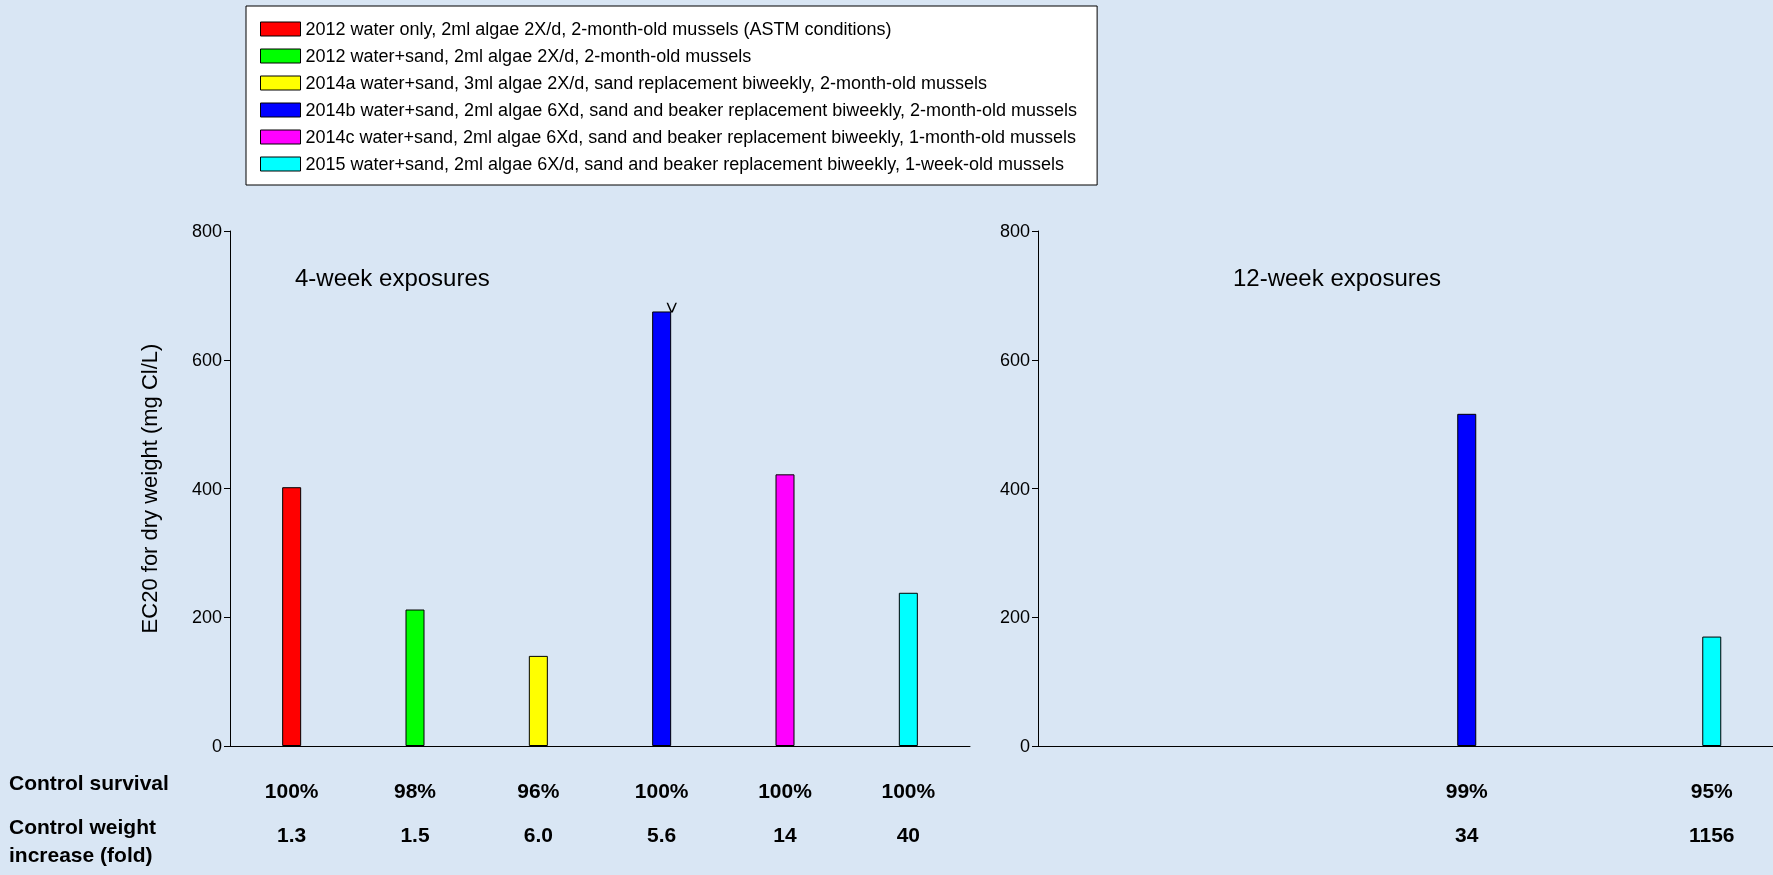  I want to click on text: Control survival, so click(89, 782).